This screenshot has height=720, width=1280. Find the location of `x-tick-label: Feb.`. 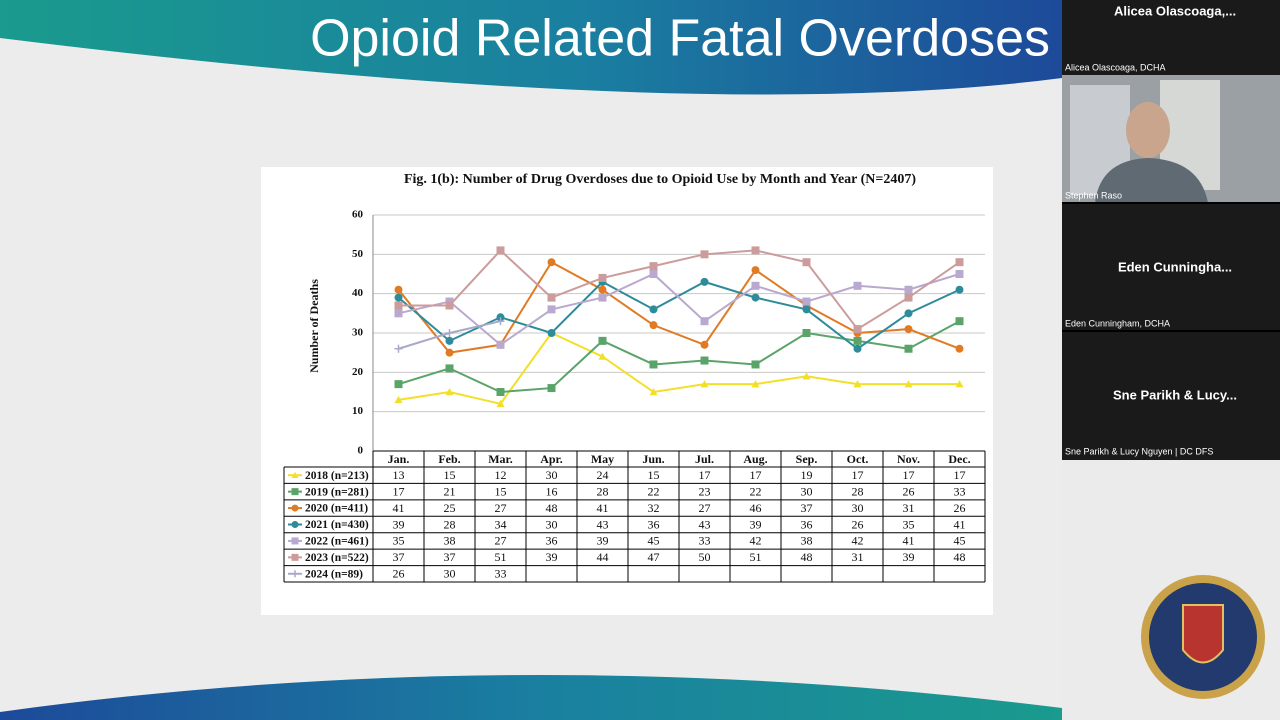

x-tick-label: Feb. is located at coordinates (449, 459).